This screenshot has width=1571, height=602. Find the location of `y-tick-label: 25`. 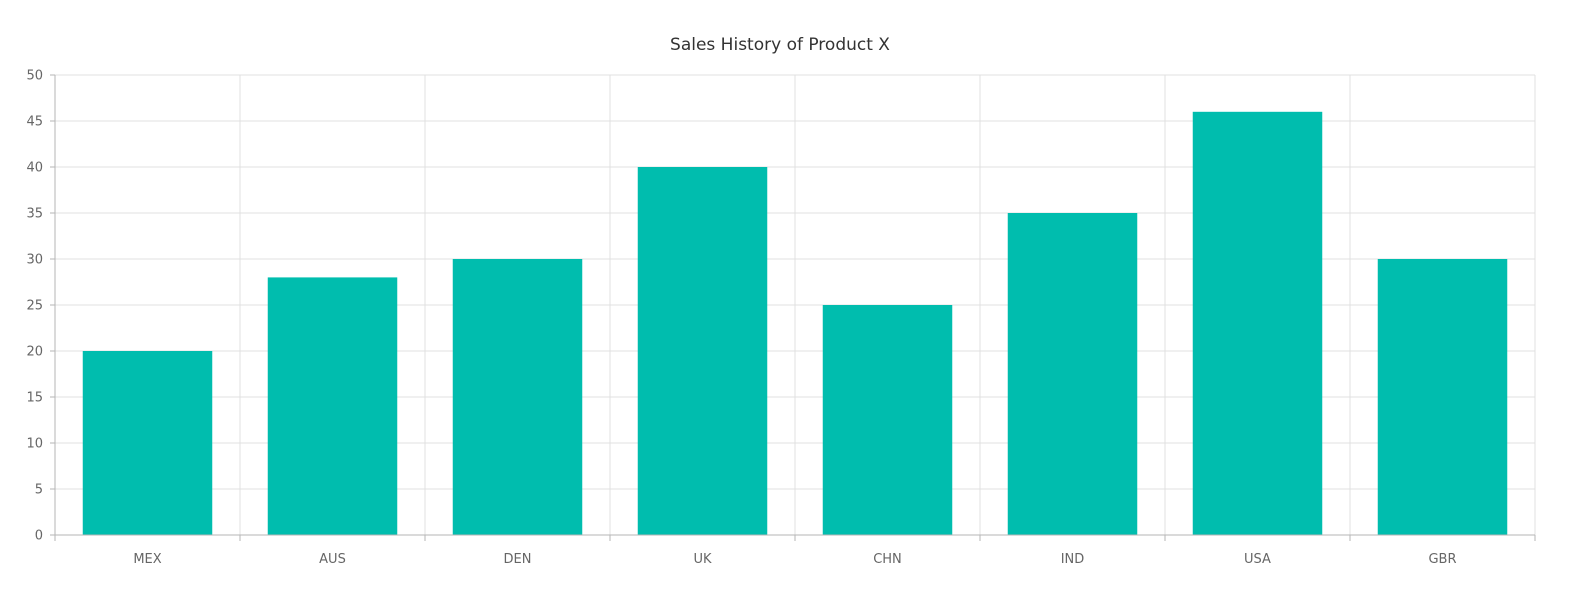

y-tick-label: 25 is located at coordinates (34, 306).